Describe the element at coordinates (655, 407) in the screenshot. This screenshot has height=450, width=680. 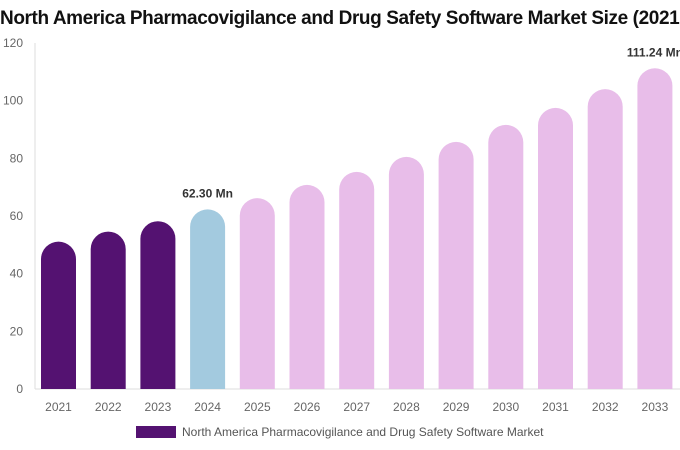
I see `x-tick-label: 2033` at that location.